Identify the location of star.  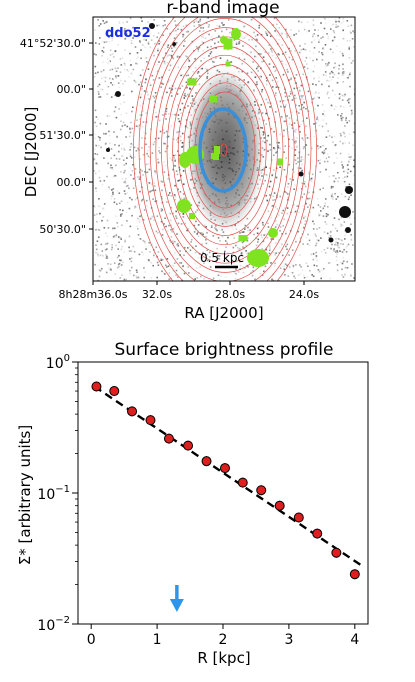
(108, 150).